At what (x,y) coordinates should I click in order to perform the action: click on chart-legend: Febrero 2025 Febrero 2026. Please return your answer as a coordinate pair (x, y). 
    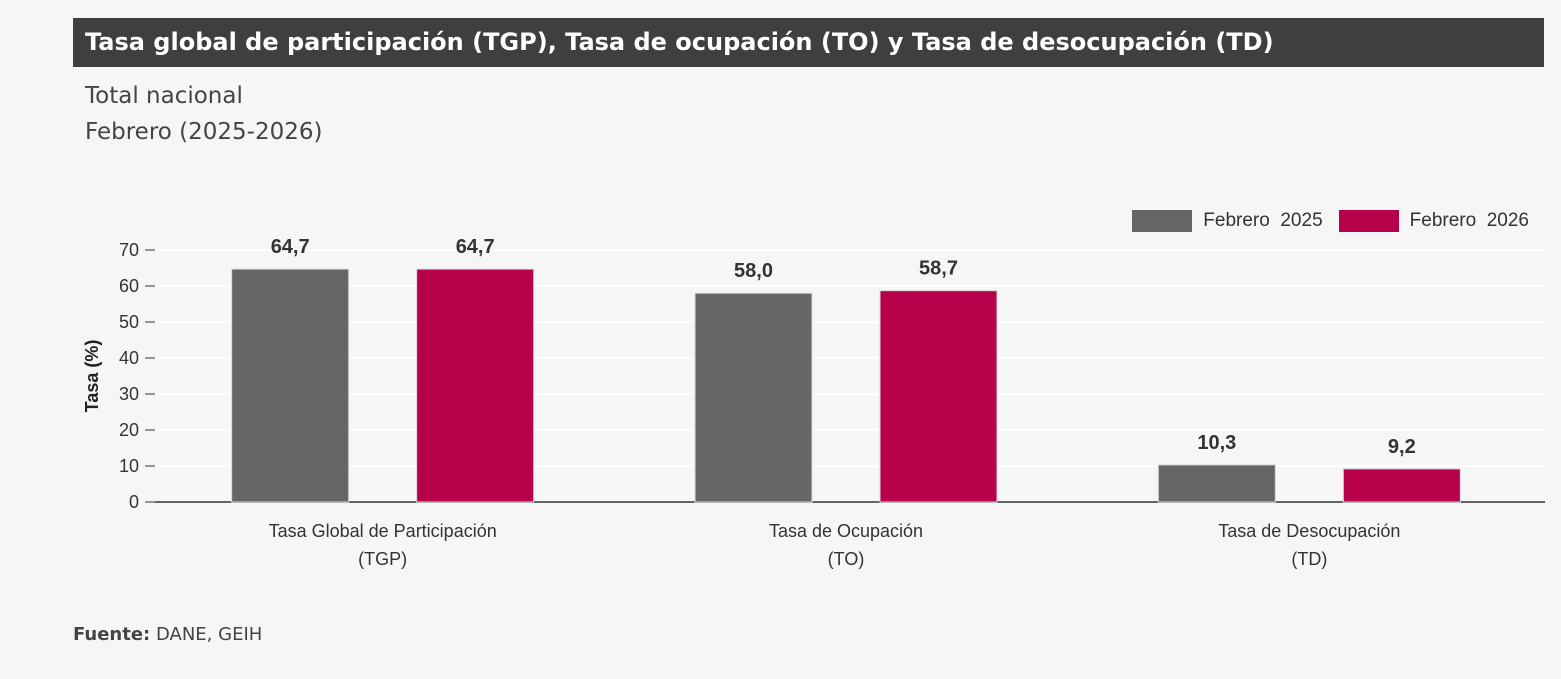
    Looking at the image, I should click on (1322, 221).